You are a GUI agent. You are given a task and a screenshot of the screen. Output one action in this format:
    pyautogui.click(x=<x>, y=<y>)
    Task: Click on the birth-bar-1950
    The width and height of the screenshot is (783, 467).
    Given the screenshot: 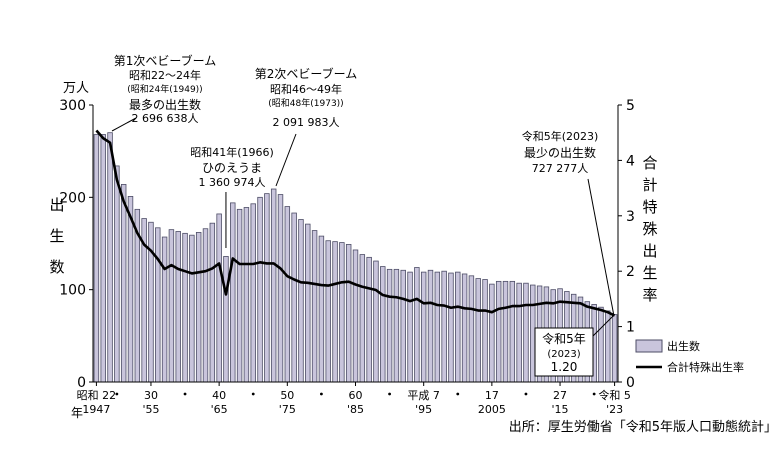 What is the action you would take?
    pyautogui.click(x=117, y=274)
    